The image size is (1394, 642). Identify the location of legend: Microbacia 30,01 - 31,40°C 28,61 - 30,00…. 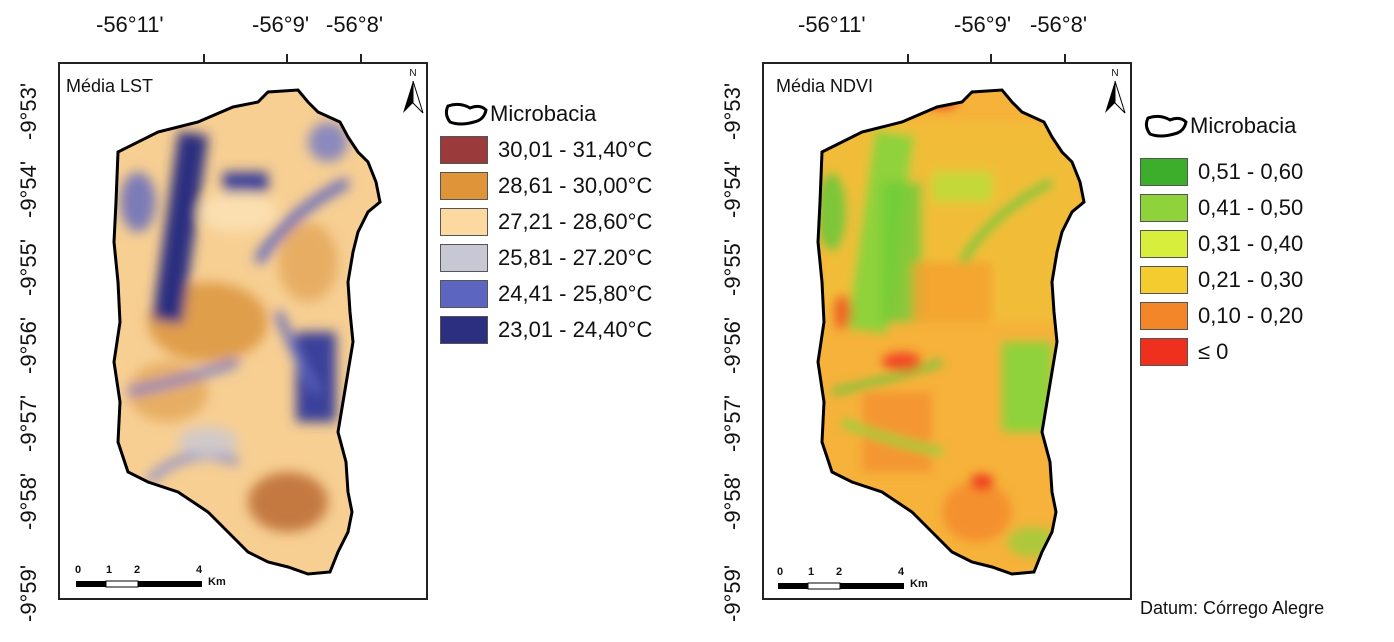
(546, 222).